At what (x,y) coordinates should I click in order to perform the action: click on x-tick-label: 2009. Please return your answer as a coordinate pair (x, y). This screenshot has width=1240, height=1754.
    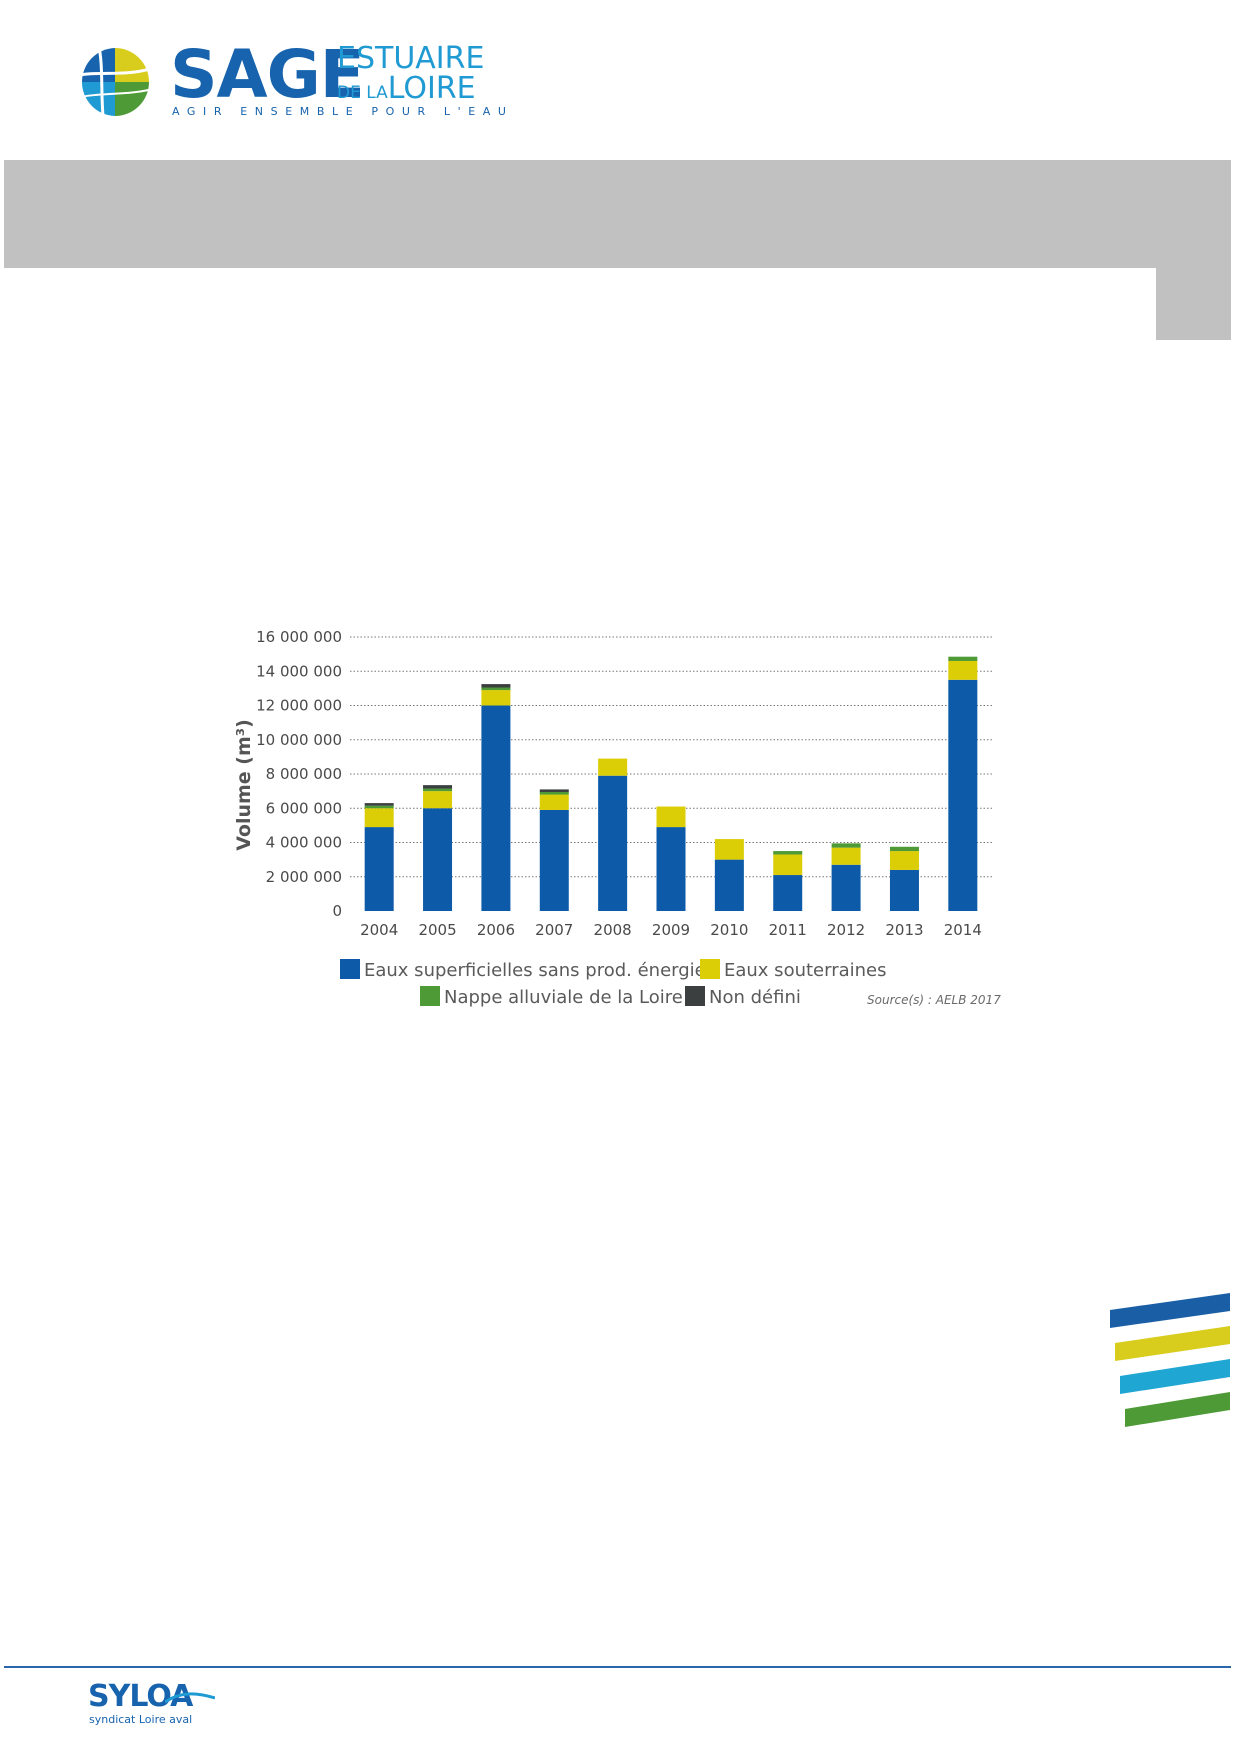
    Looking at the image, I should click on (671, 930).